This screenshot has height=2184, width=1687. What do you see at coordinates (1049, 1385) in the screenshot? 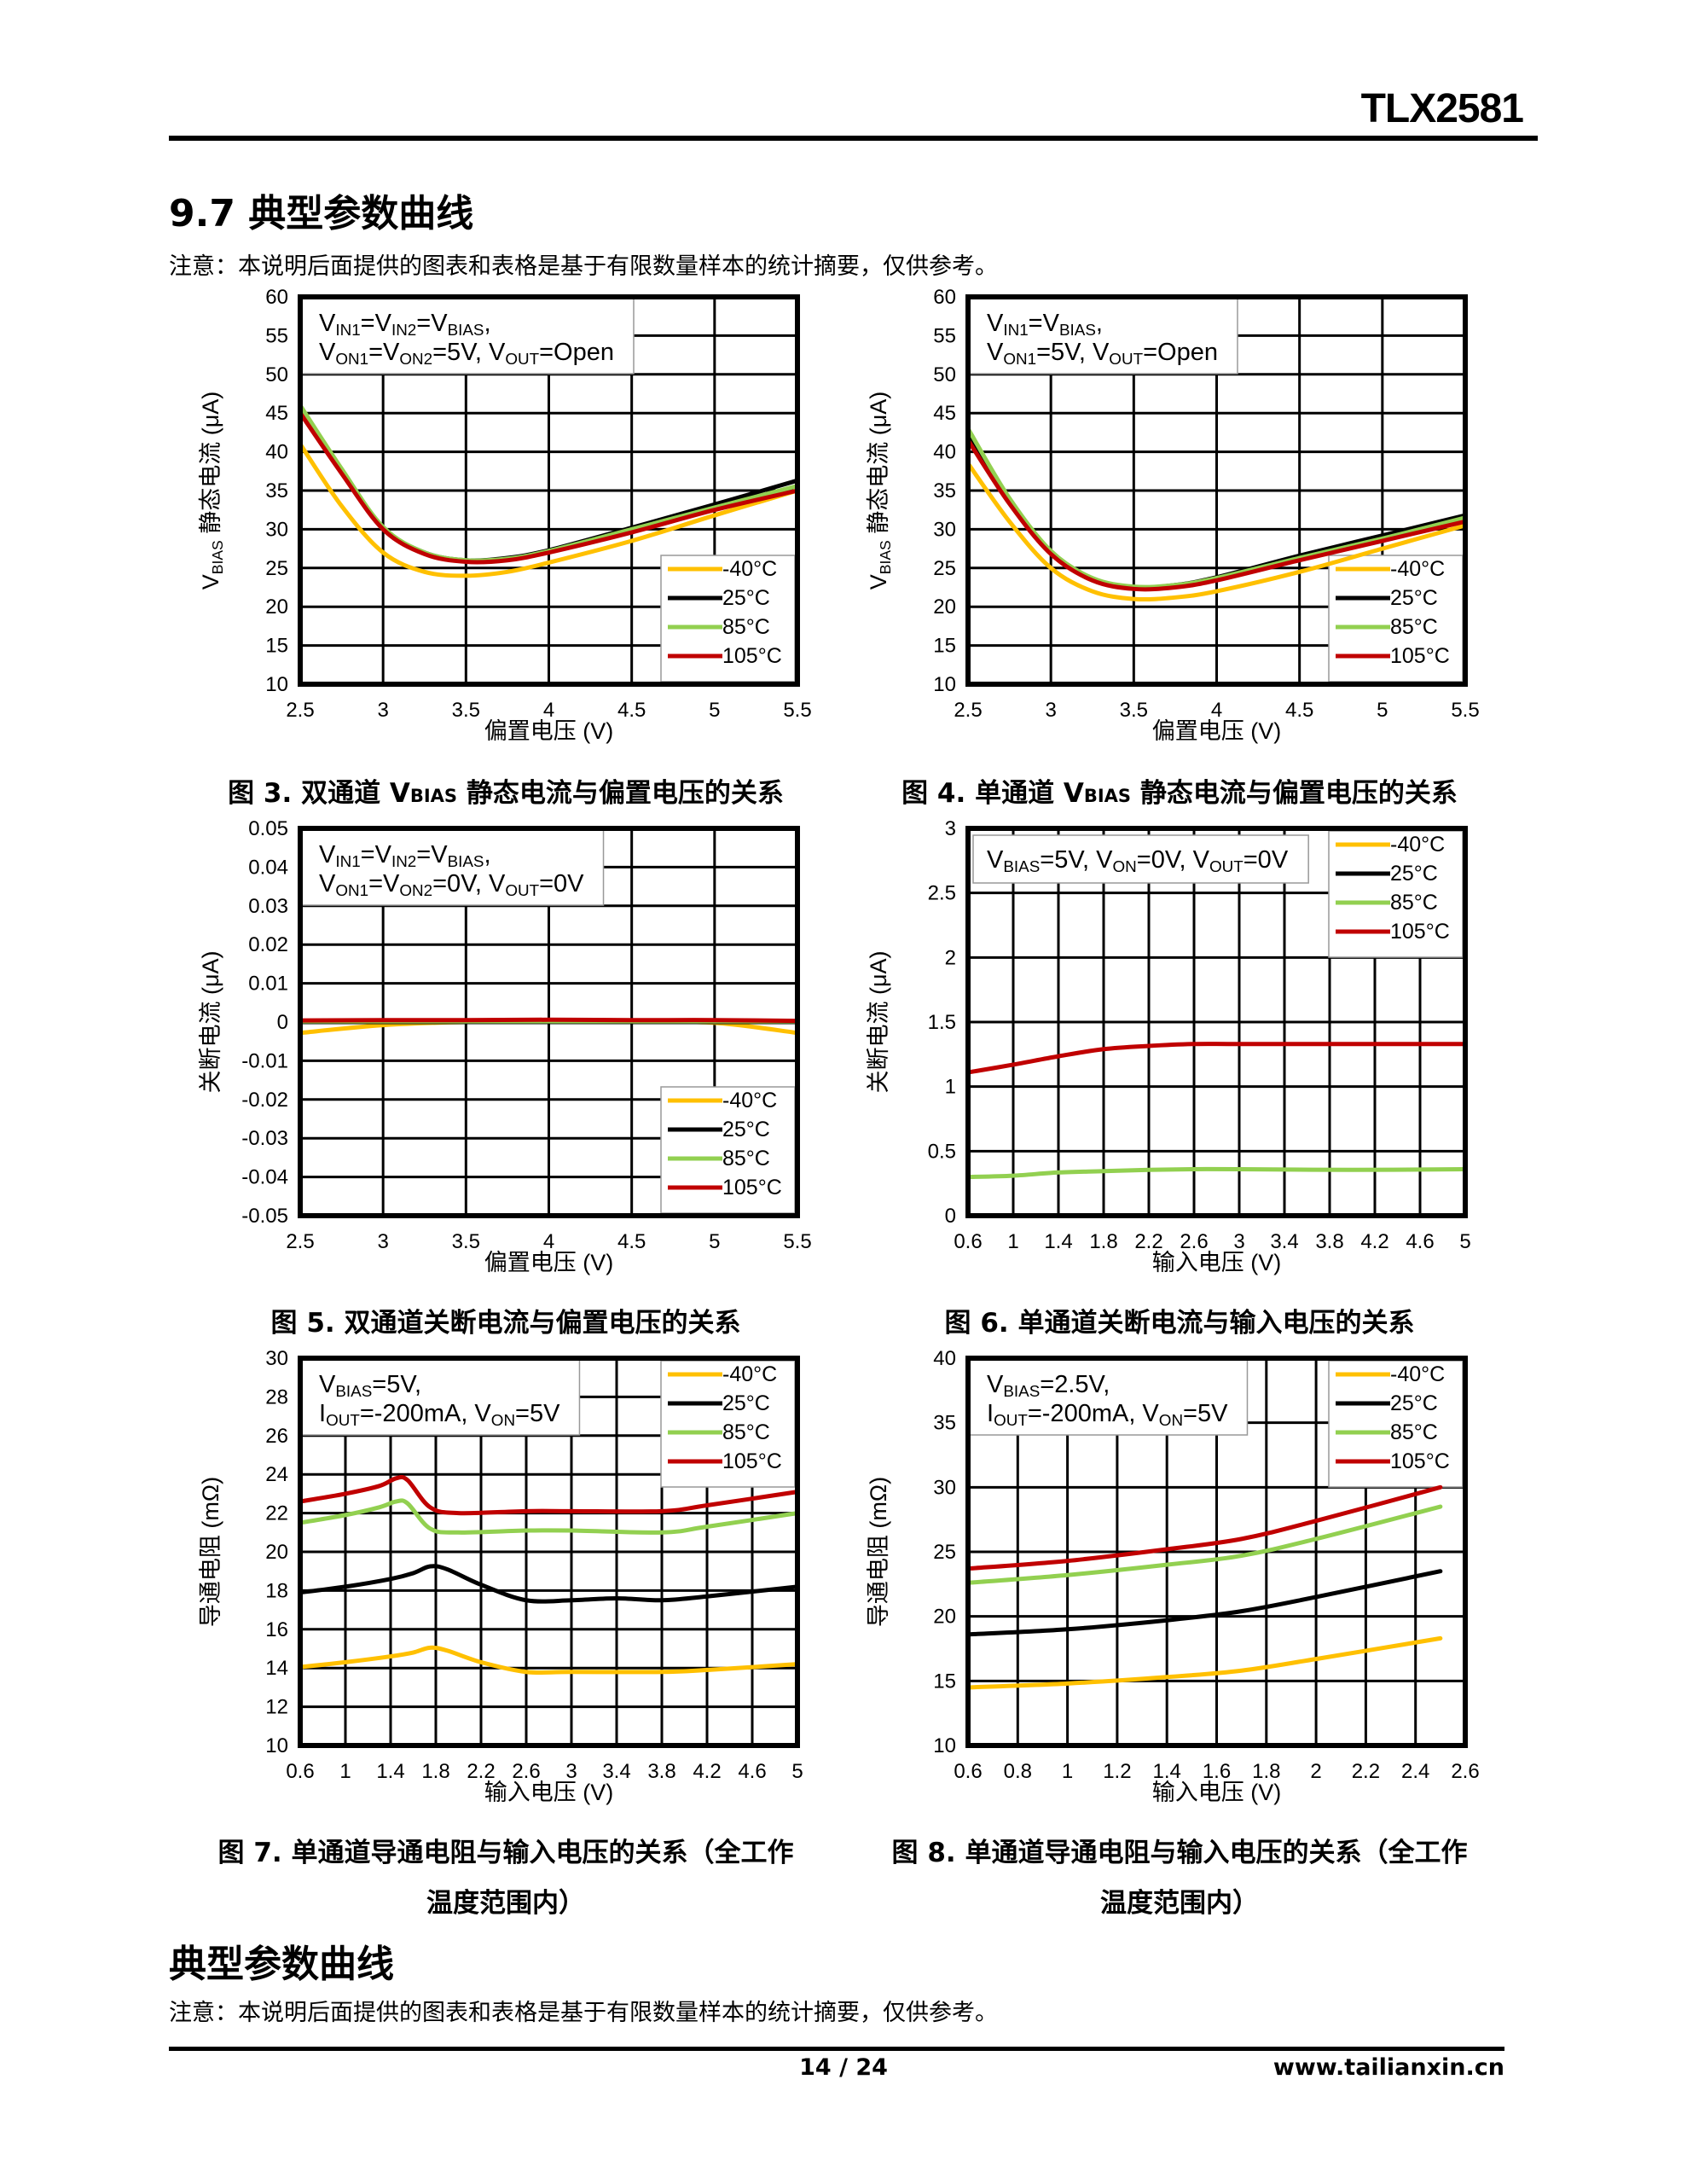
I see `annotation-text: VBIAS=2.5V,` at bounding box center [1049, 1385].